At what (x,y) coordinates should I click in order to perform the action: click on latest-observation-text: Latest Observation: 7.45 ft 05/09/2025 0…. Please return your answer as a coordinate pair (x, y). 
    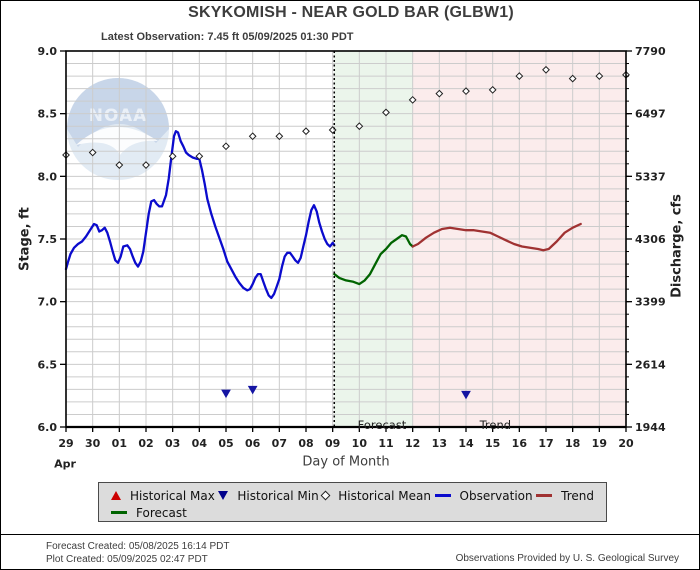
    Looking at the image, I should click on (227, 37).